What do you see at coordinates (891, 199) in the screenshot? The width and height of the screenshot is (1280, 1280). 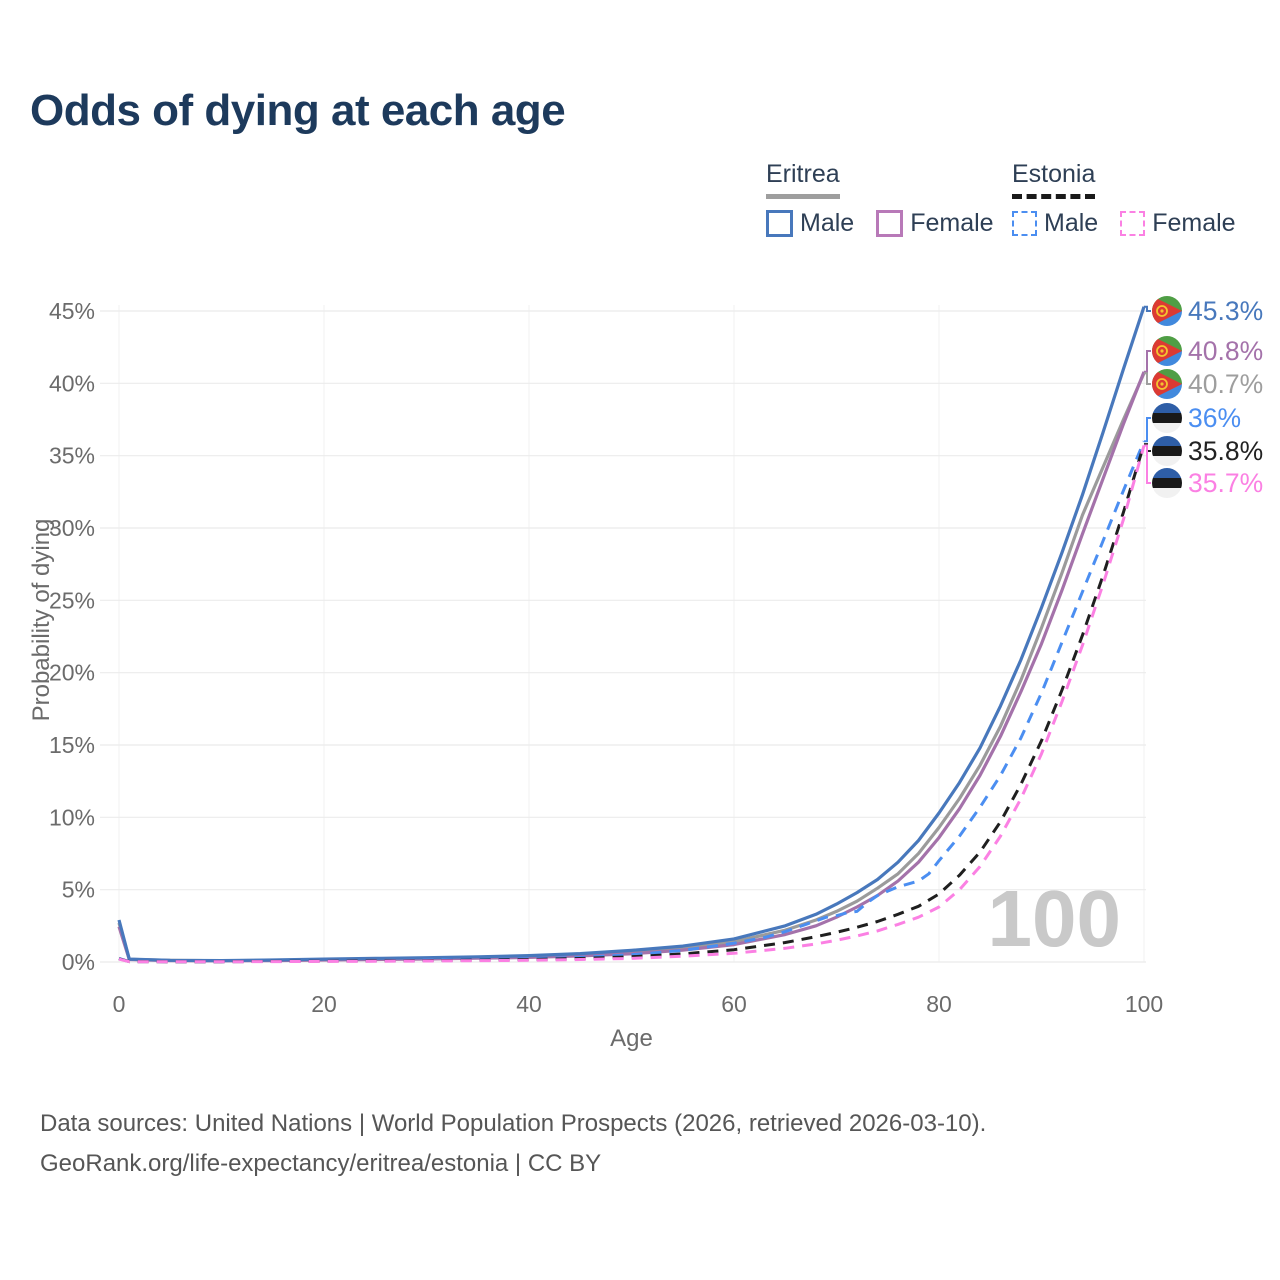 I see `legend-group-eritrea: Eritrea Male Female` at bounding box center [891, 199].